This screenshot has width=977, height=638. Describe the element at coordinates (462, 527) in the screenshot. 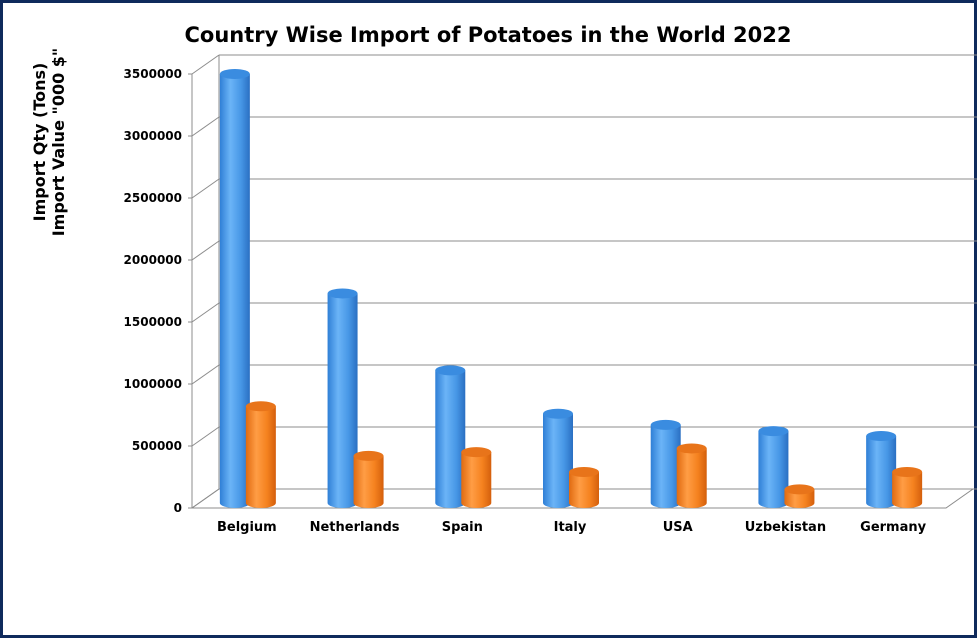

I see `x-tick-label: Spain` at that location.